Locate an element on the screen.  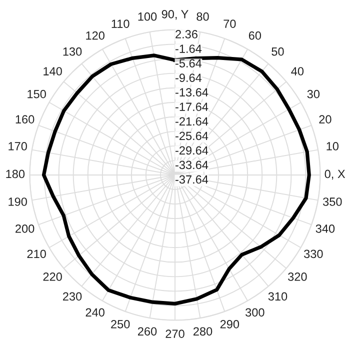
spoke-label: 30 is located at coordinates (313, 94).